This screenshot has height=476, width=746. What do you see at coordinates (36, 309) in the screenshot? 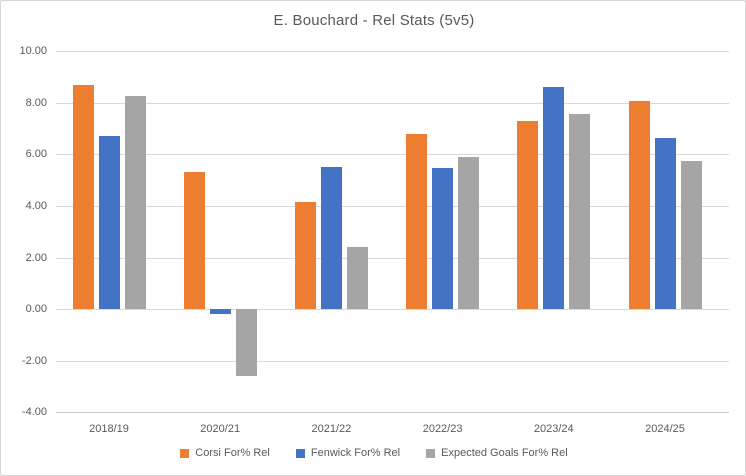
I see `y-axis-tick-label: 0.00` at bounding box center [36, 309].